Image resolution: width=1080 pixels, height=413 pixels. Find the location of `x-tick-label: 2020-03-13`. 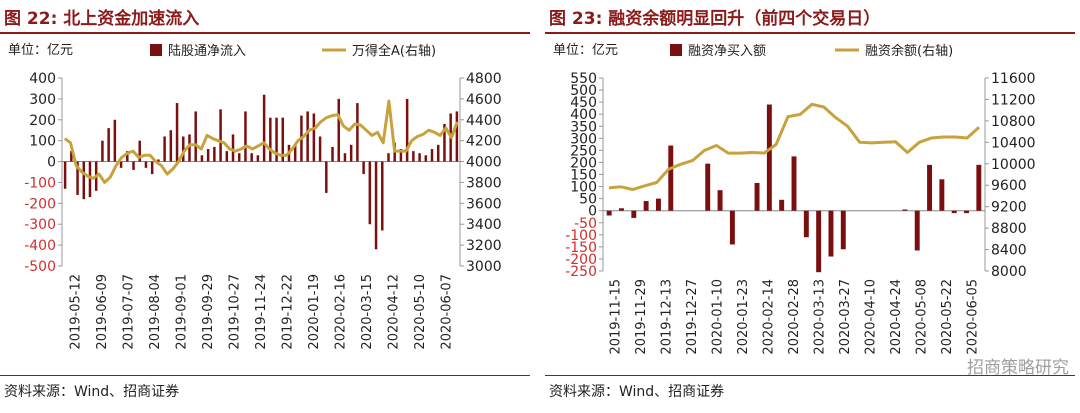

x-tick-label: 2020-03-13 is located at coordinates (819, 317).